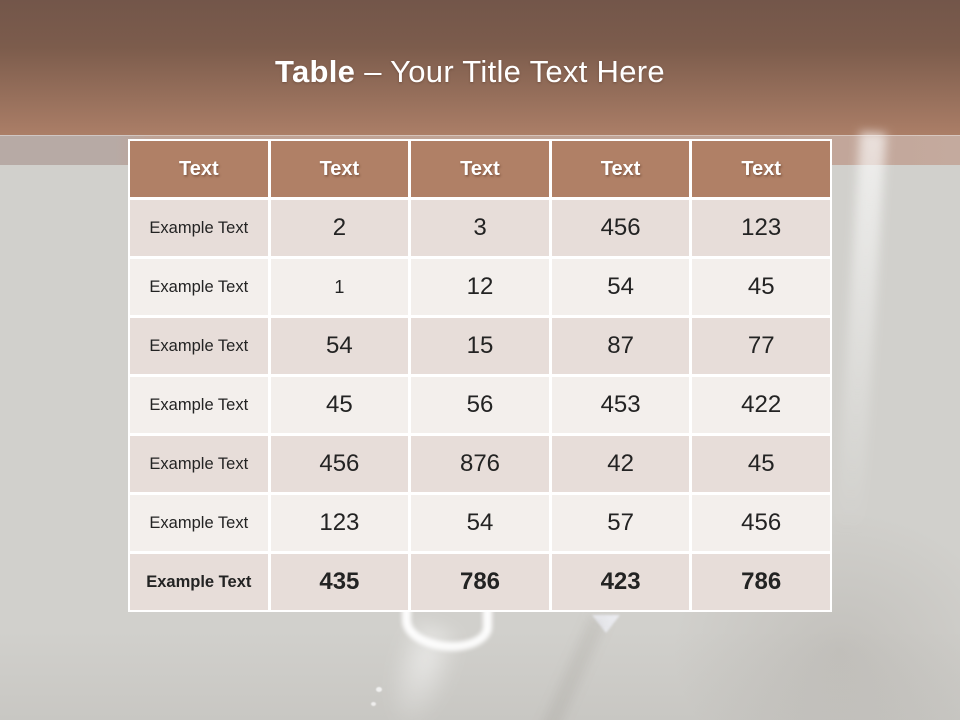 The width and height of the screenshot is (960, 720). I want to click on value-cell: 3, so click(480, 228).